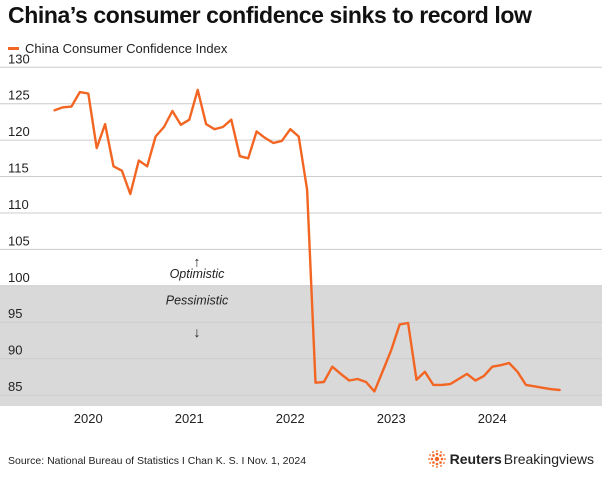  I want to click on y-tick-label: 105, so click(19, 240).